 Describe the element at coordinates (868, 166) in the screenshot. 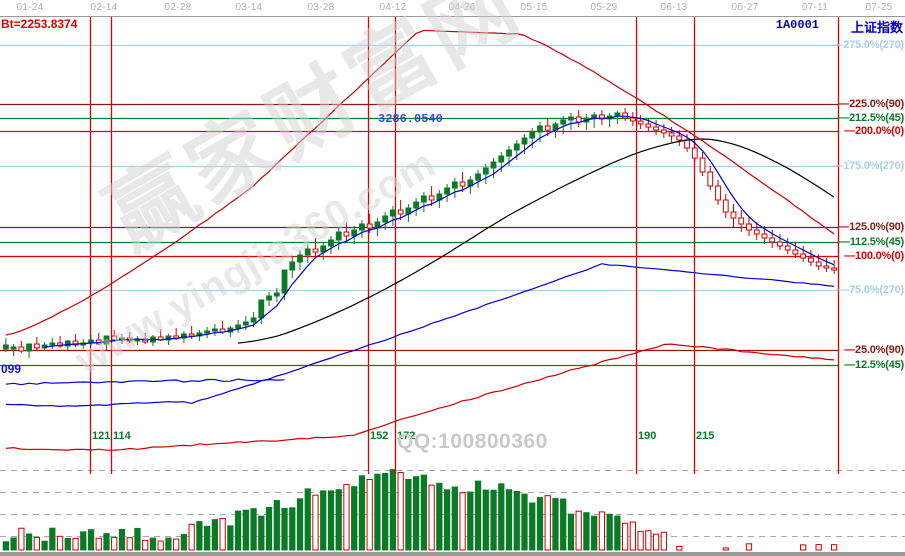

I see `level-label: —175.0%(270)` at that location.